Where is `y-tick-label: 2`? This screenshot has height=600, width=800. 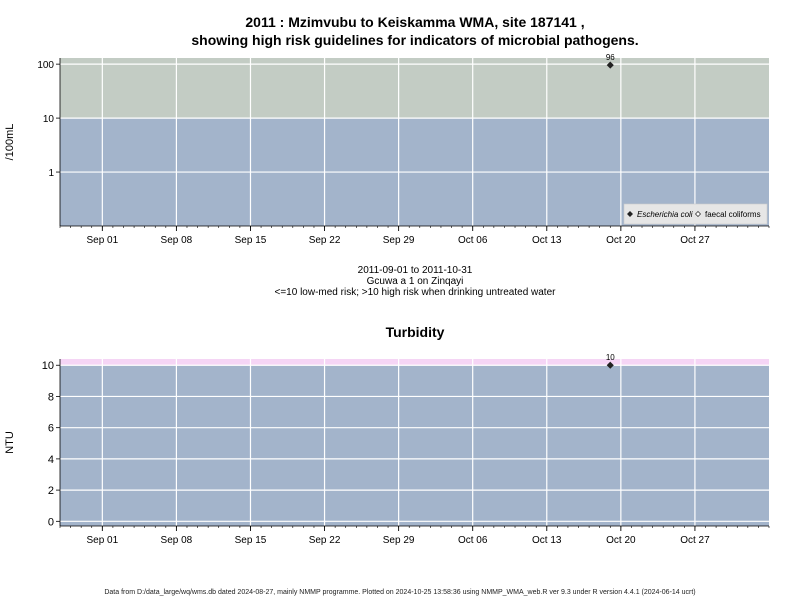 y-tick-label: 2 is located at coordinates (51, 491).